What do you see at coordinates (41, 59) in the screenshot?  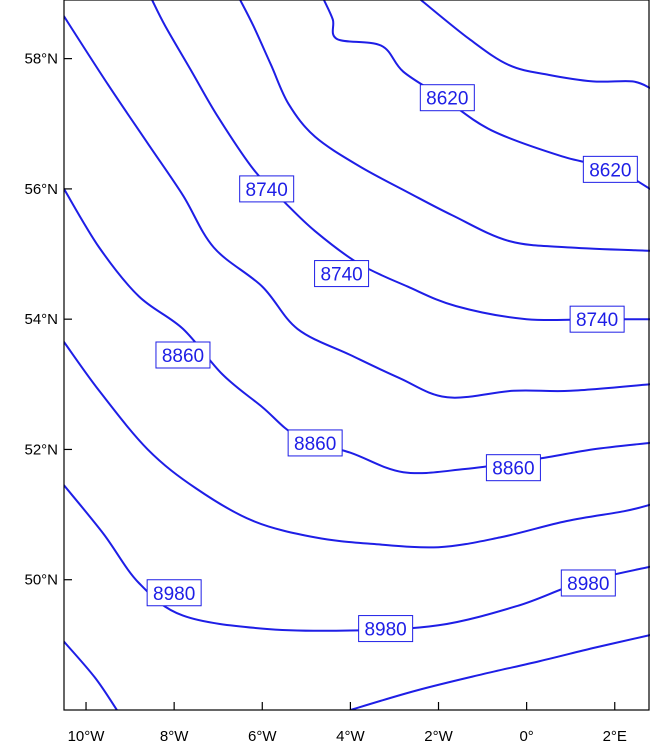 I see `y-tick-label: 58°N` at bounding box center [41, 59].